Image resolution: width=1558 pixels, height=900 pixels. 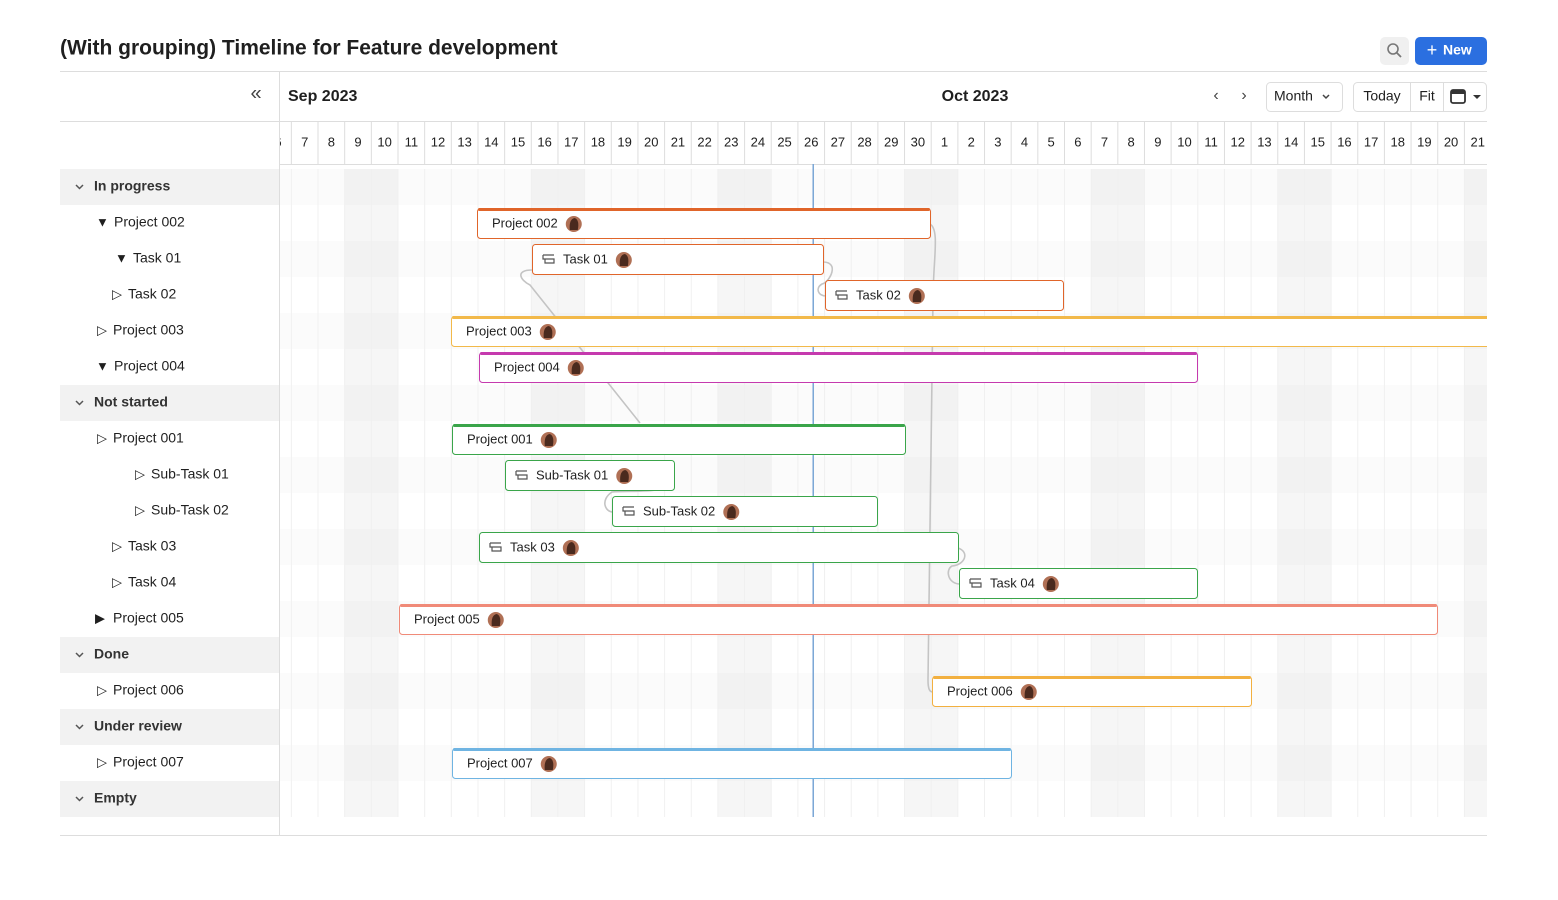 I want to click on group-label: Empty, so click(x=115, y=798).